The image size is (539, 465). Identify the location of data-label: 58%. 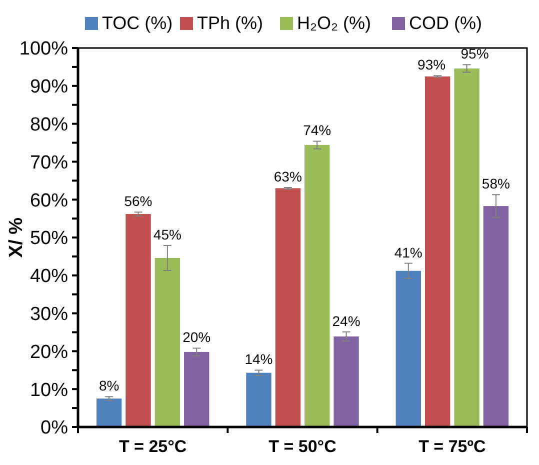
(496, 184).